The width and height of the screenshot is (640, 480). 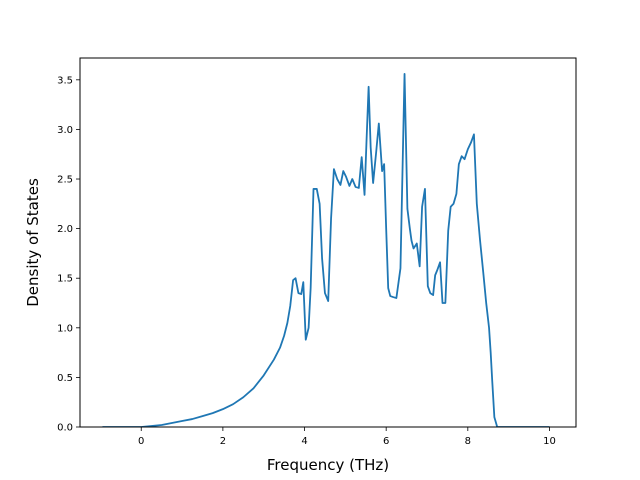 I want to click on x-tick-label: 10, so click(x=549, y=441).